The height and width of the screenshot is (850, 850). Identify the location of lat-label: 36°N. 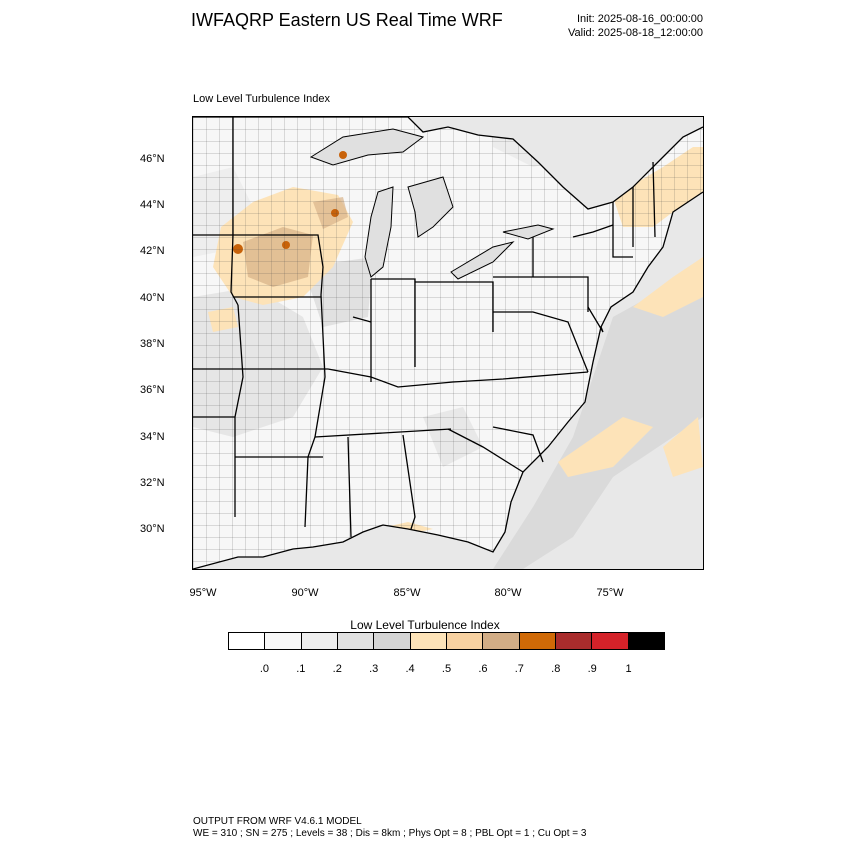
(152, 390).